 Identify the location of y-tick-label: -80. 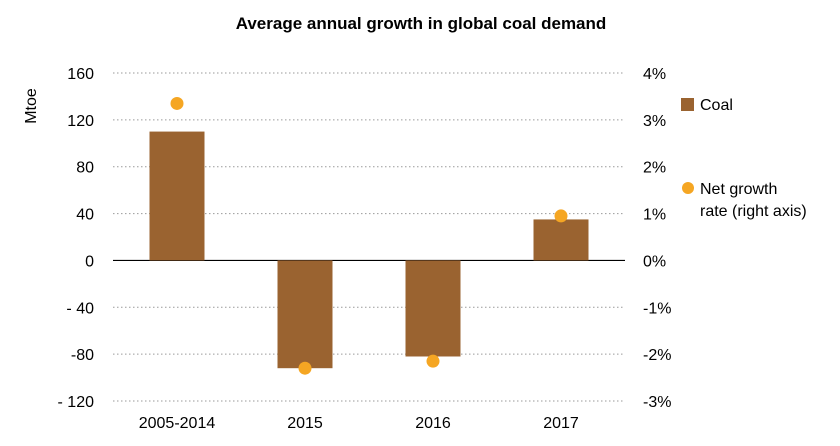
(82, 355).